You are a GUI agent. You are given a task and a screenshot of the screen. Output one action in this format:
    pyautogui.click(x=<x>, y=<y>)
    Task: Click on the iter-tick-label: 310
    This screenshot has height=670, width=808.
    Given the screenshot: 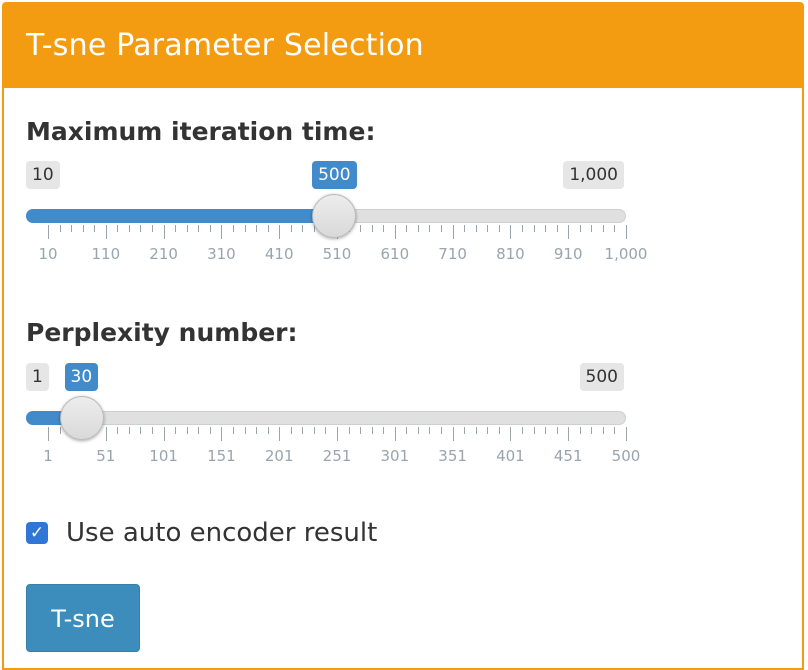 What is the action you would take?
    pyautogui.click(x=221, y=254)
    